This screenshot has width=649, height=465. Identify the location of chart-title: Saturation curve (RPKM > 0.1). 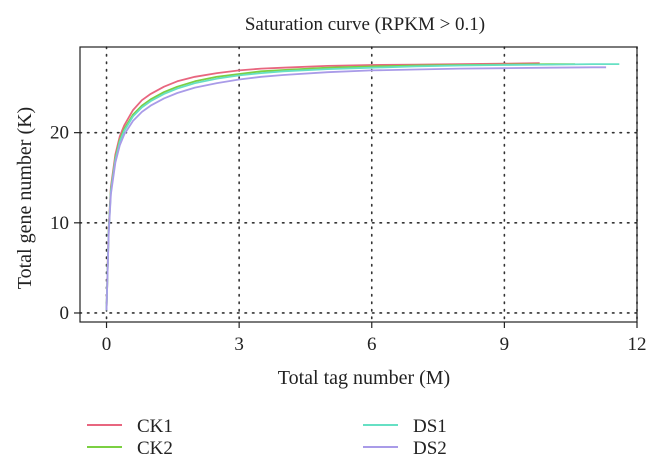
(365, 24).